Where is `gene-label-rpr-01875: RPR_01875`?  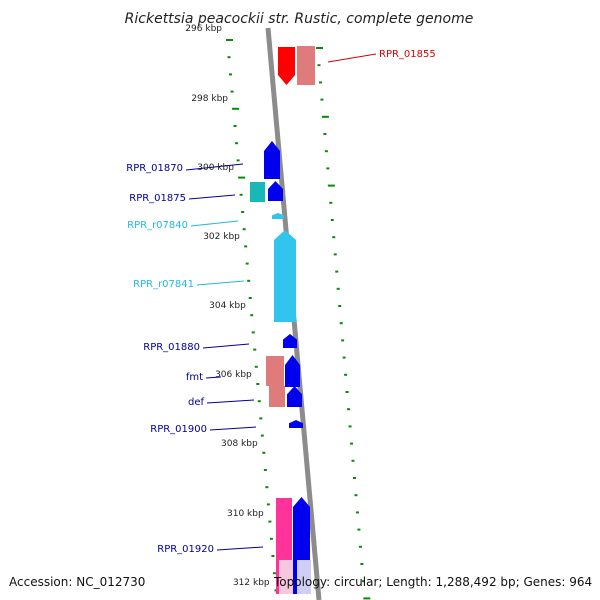
gene-label-rpr-01875: RPR_01875 is located at coordinates (157, 198).